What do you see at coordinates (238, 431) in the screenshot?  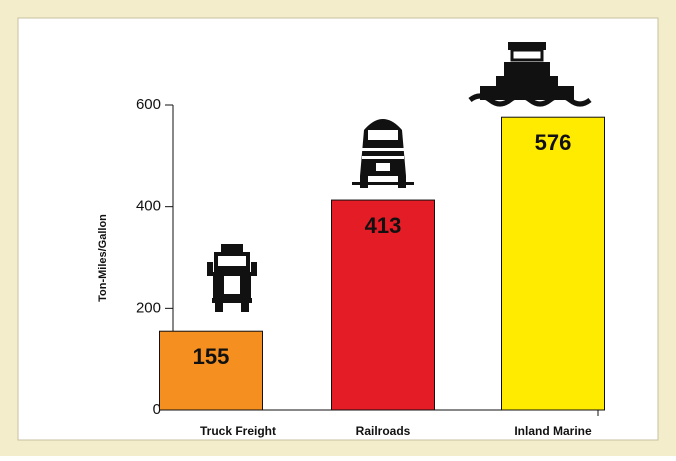 I see `x-tick-label: Truck Freight` at bounding box center [238, 431].